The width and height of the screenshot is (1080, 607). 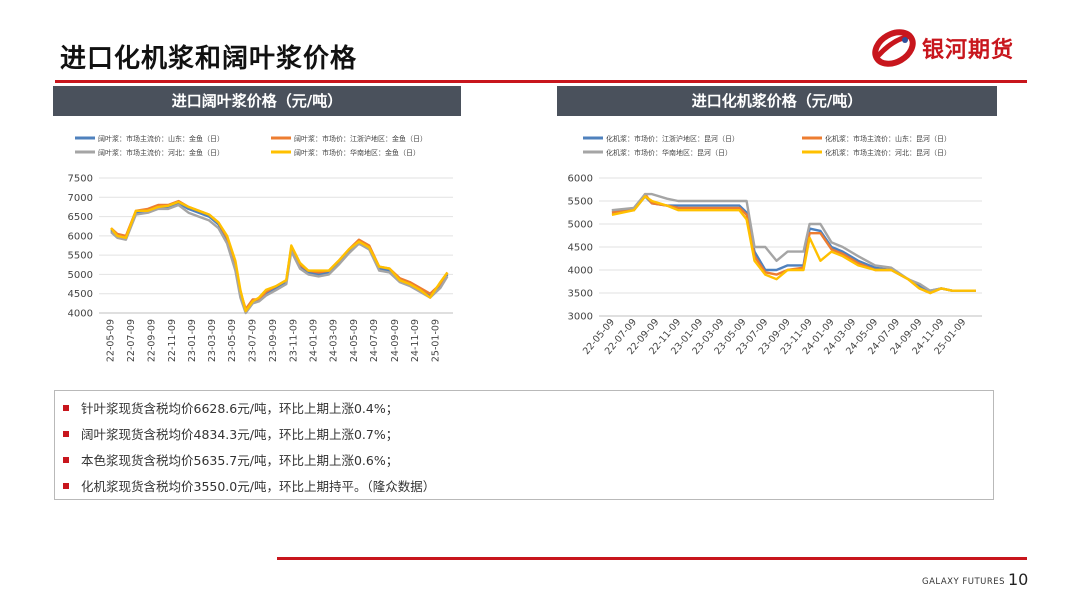 I want to click on legend-label: 阔叶浆：市场主流价：河北：金鱼（日）, so click(x=161, y=152).